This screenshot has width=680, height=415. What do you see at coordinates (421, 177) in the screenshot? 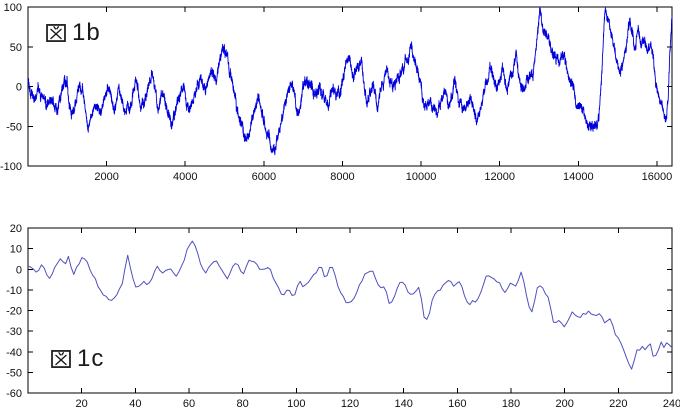
I see `tick-label-x: 10000` at bounding box center [421, 177].